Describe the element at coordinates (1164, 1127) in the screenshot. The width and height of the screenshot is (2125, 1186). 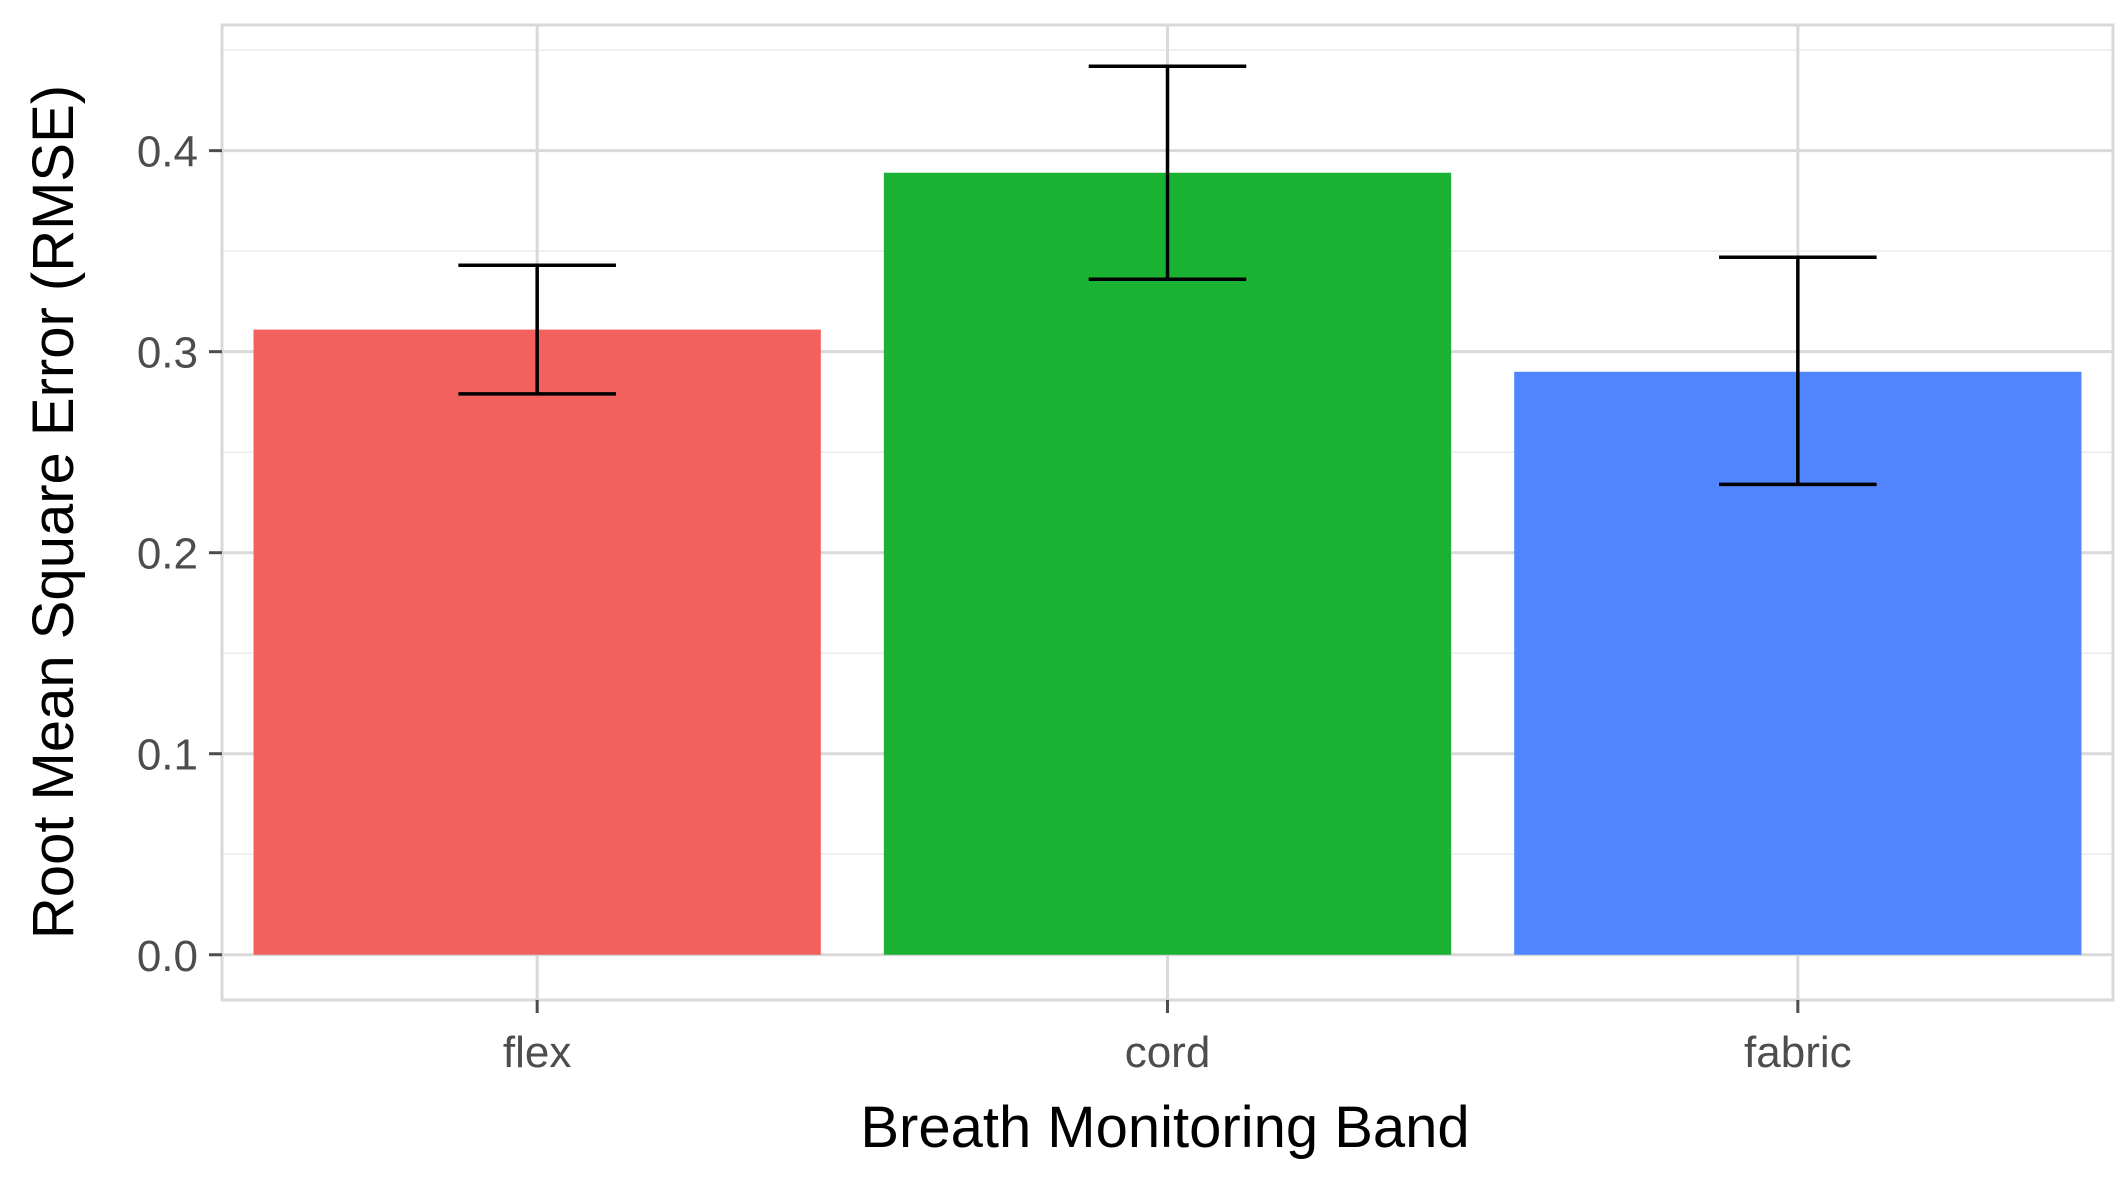
I see `x-axis-title: Breath Monitoring Band` at that location.